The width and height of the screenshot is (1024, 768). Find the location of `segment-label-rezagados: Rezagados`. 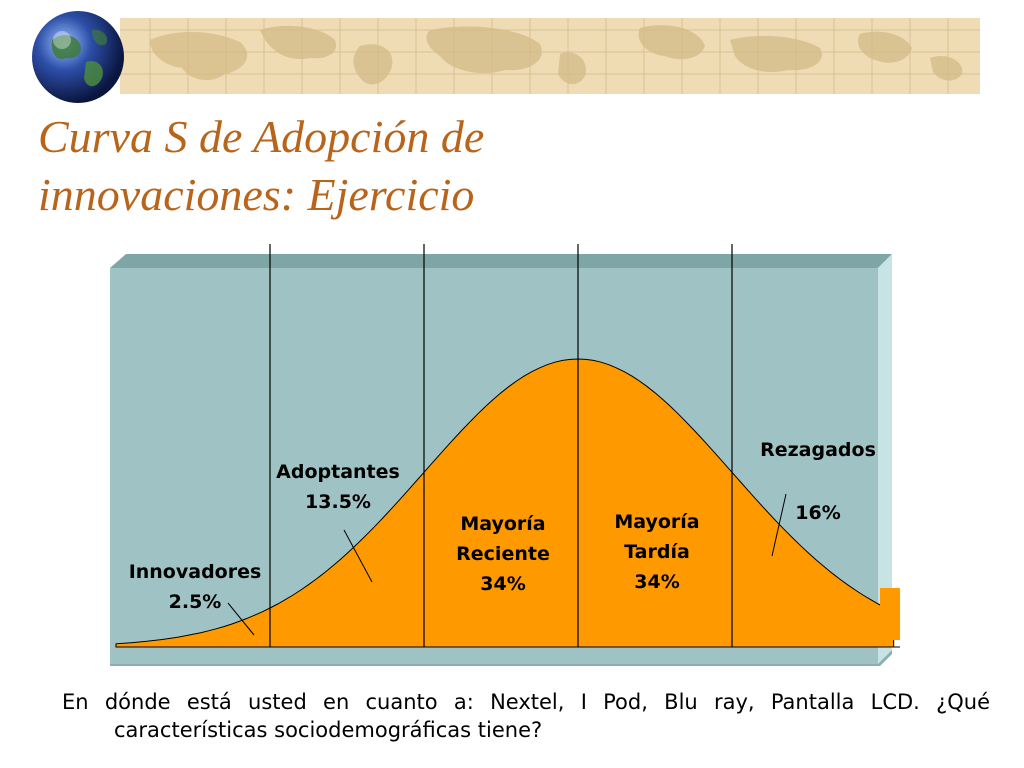

segment-label-rezagados: Rezagados is located at coordinates (818, 450).